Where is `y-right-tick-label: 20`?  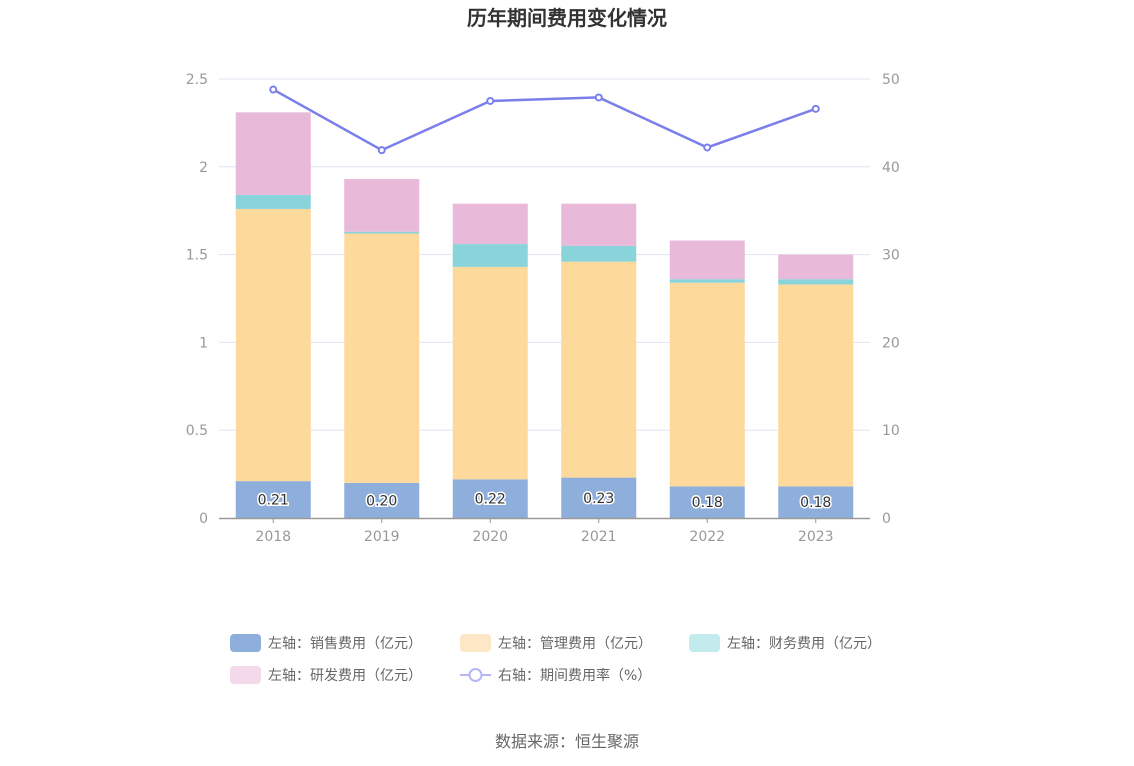
y-right-tick-label: 20 is located at coordinates (891, 343).